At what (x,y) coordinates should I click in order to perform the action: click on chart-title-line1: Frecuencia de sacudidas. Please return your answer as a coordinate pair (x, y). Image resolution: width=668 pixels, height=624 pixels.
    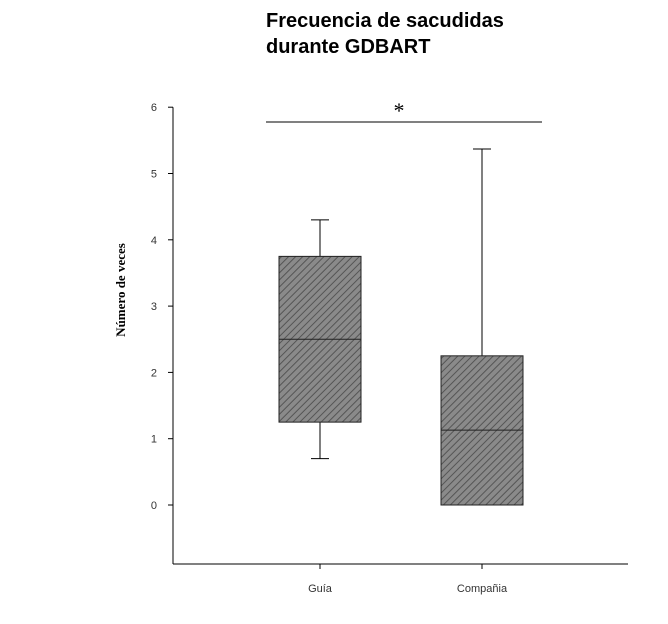
    Looking at the image, I should click on (385, 21).